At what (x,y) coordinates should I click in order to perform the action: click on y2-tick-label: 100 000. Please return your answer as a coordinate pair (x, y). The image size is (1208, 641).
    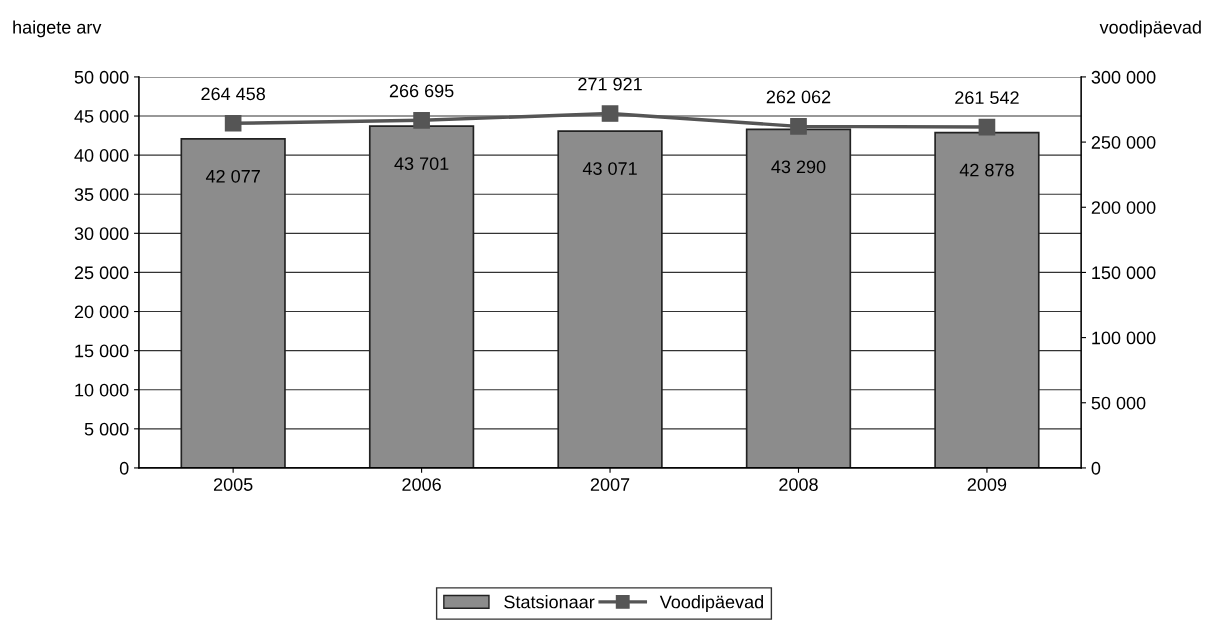
    Looking at the image, I should click on (1124, 338).